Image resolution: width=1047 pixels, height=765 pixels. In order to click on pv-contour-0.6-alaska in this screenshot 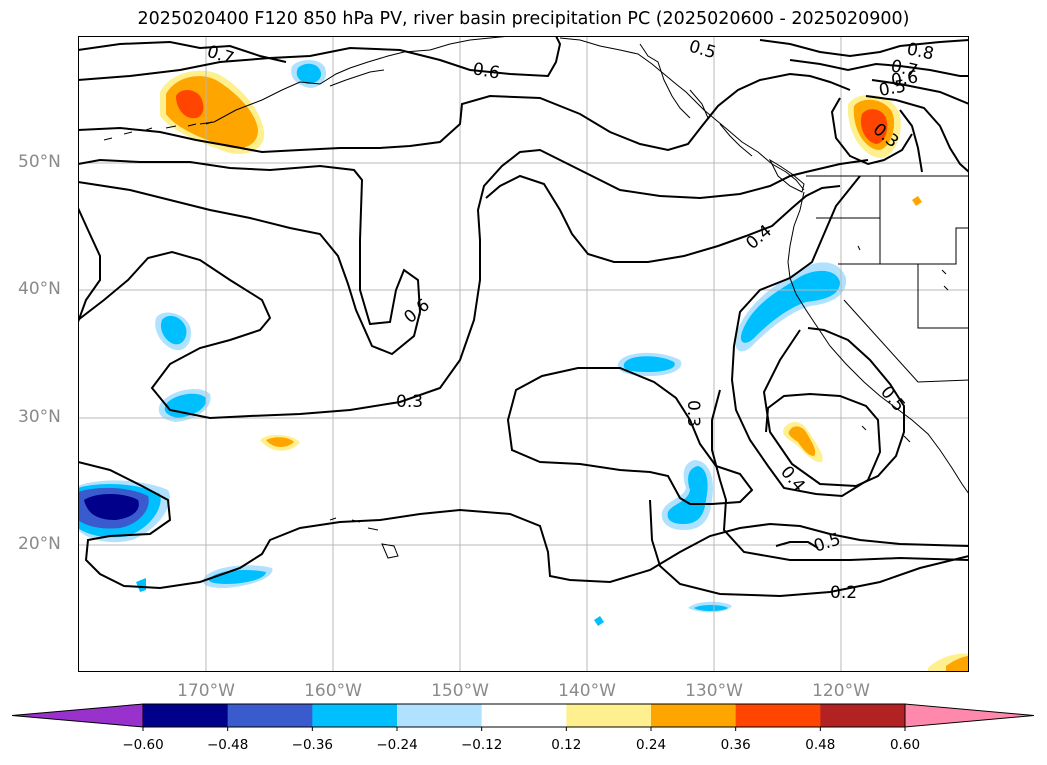, I will do `click(320, 58)`.